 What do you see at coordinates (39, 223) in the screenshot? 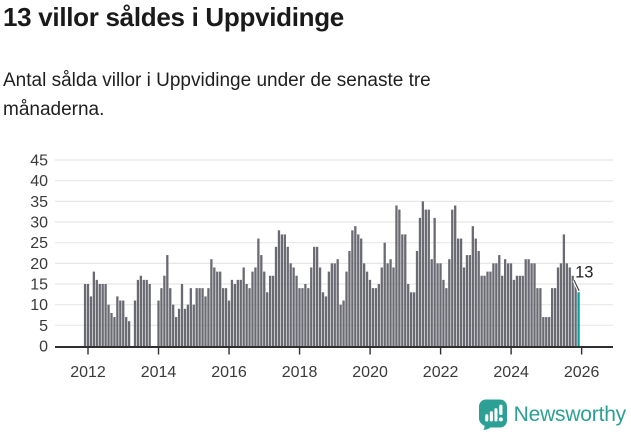
I see `ytick-label: 30` at bounding box center [39, 223].